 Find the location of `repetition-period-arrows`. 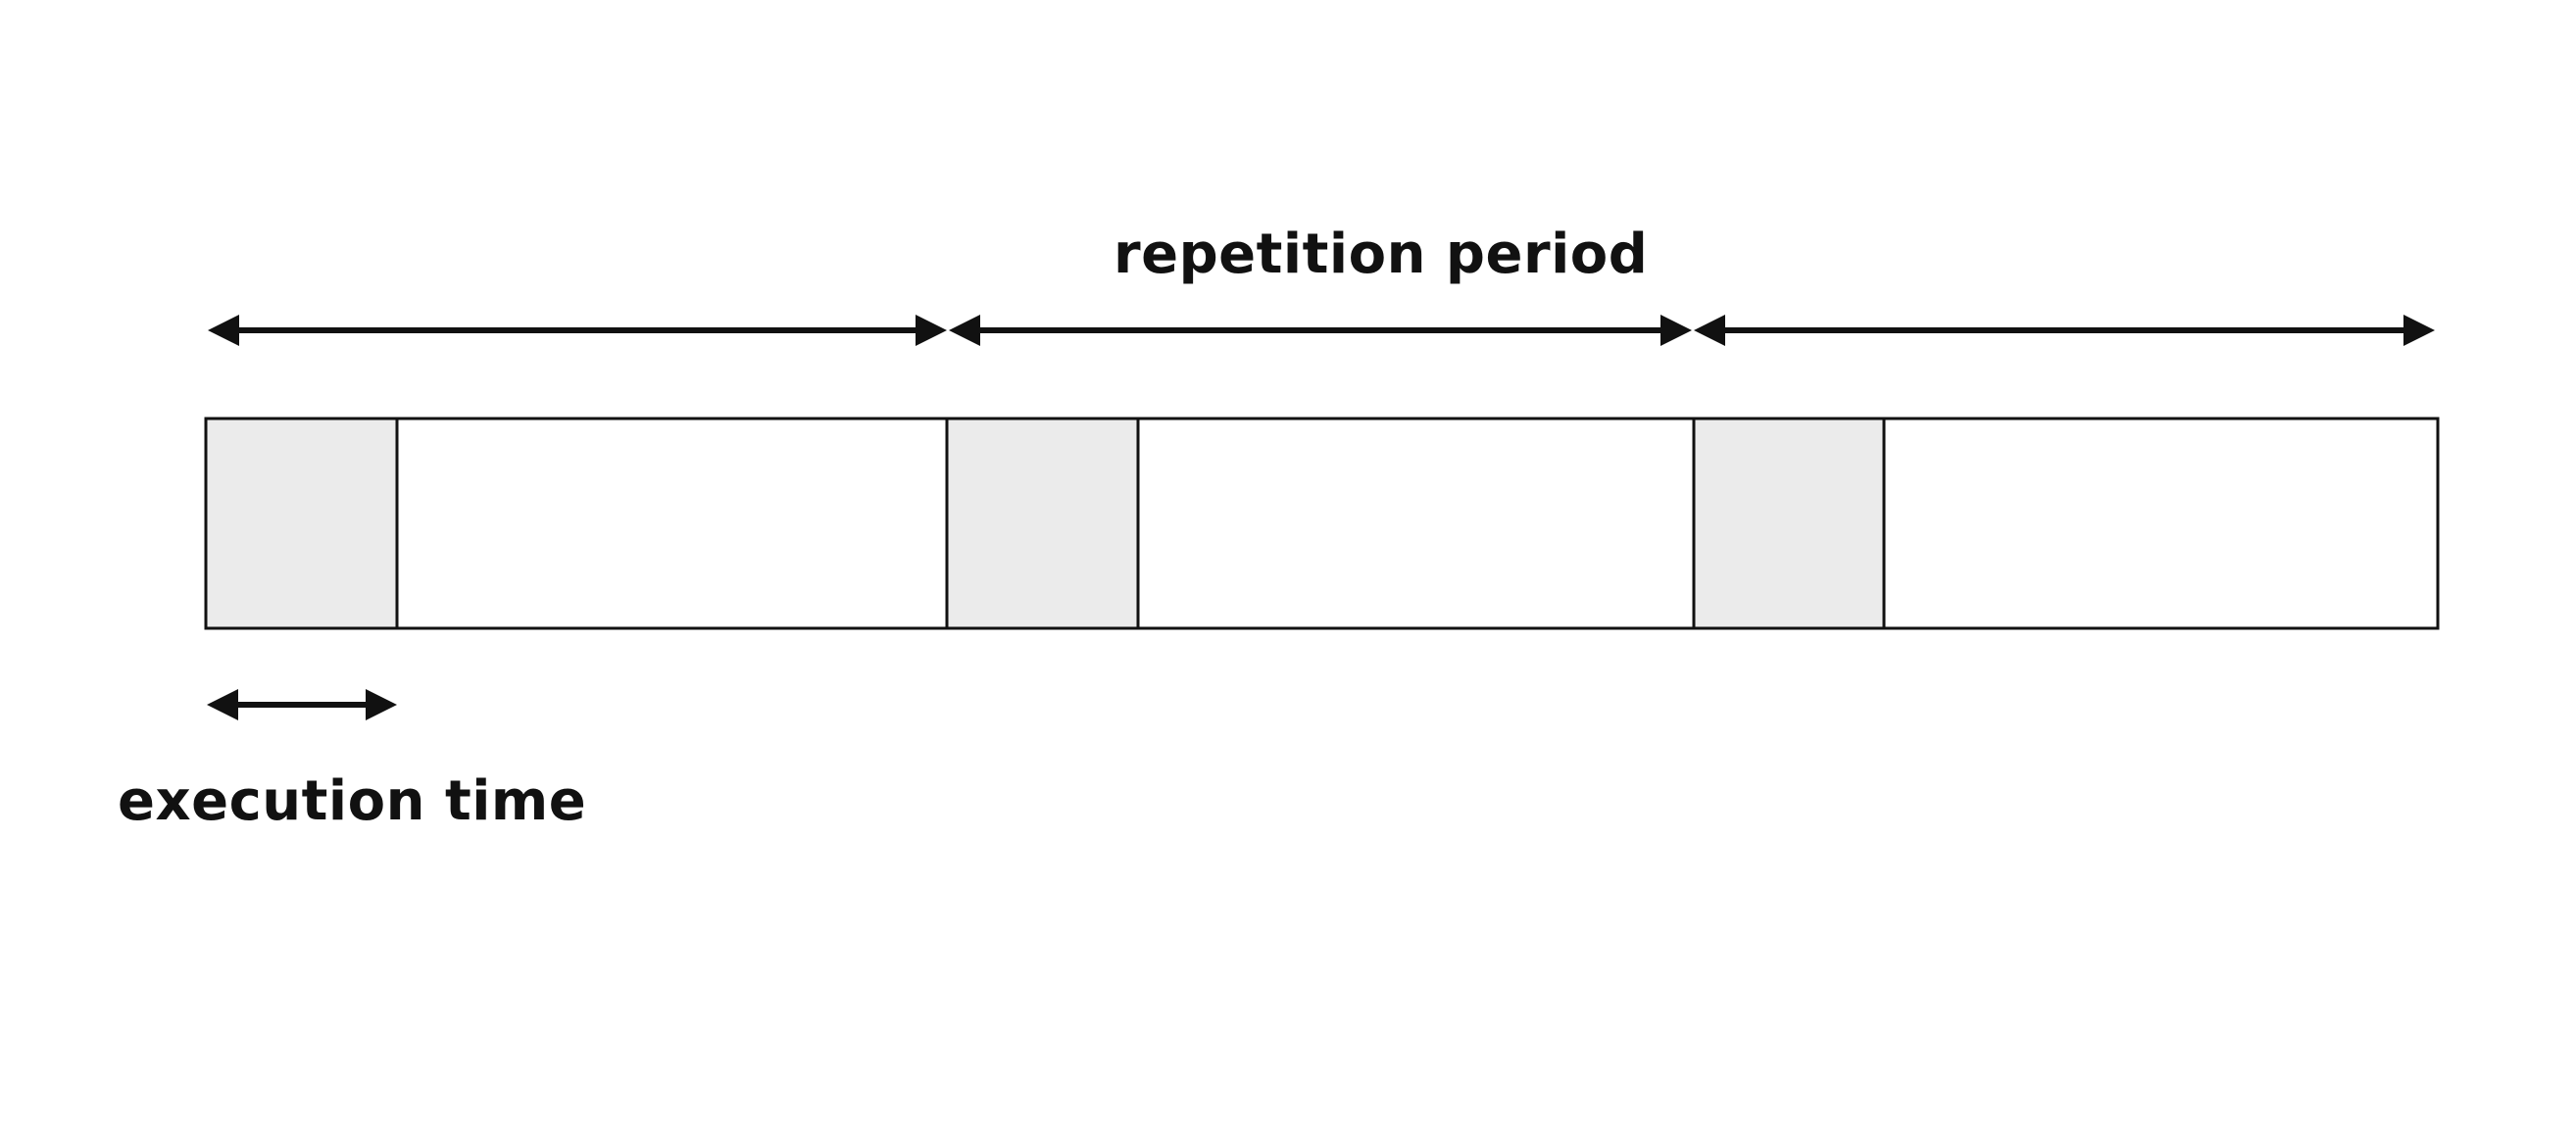

repetition-period-arrows is located at coordinates (1321, 330).